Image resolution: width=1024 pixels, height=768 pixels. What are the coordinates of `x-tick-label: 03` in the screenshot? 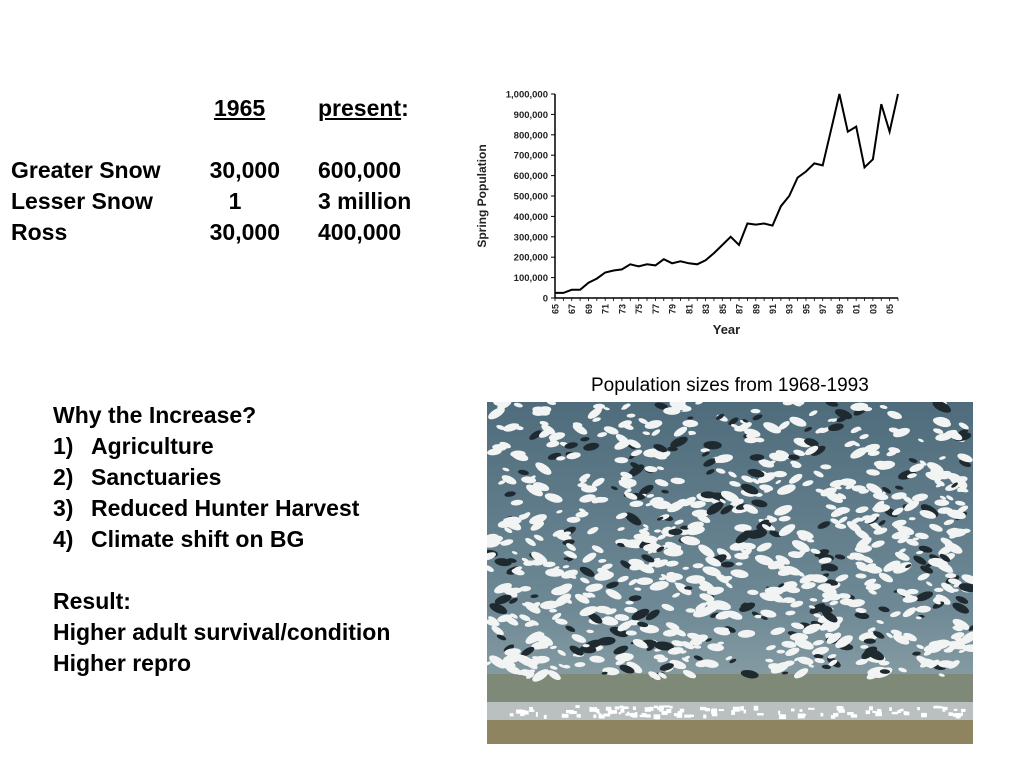 It's located at (873, 309).